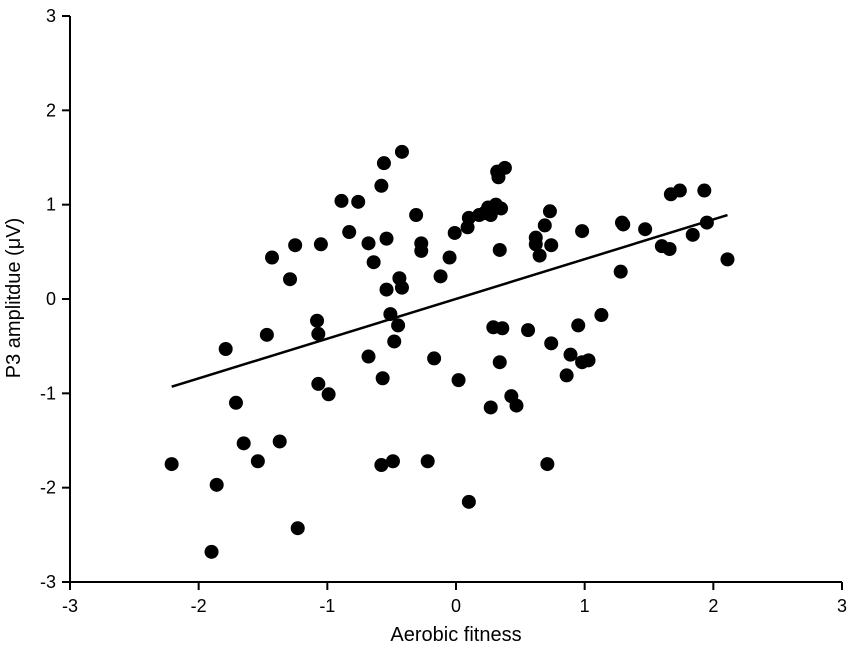 The image size is (854, 650). Describe the element at coordinates (48, 582) in the screenshot. I see `y-tick-label: -3` at that location.